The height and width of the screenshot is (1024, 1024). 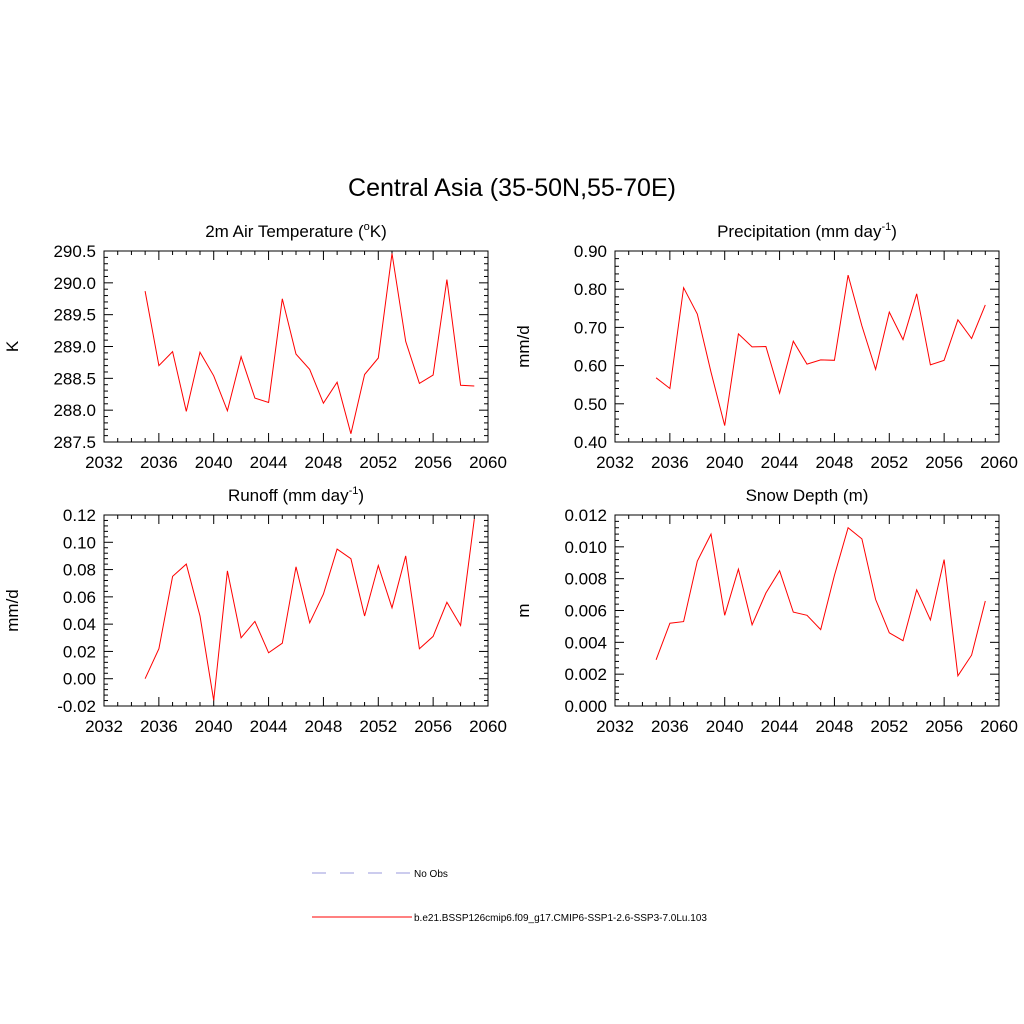 What do you see at coordinates (269, 462) in the screenshot?
I see `x-tick-label-temperature: 2044` at bounding box center [269, 462].